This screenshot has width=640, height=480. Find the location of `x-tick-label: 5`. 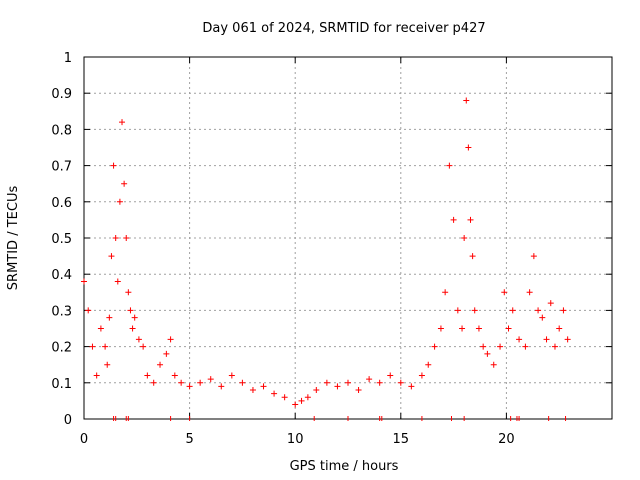

x-tick-label: 5 is located at coordinates (189, 439).